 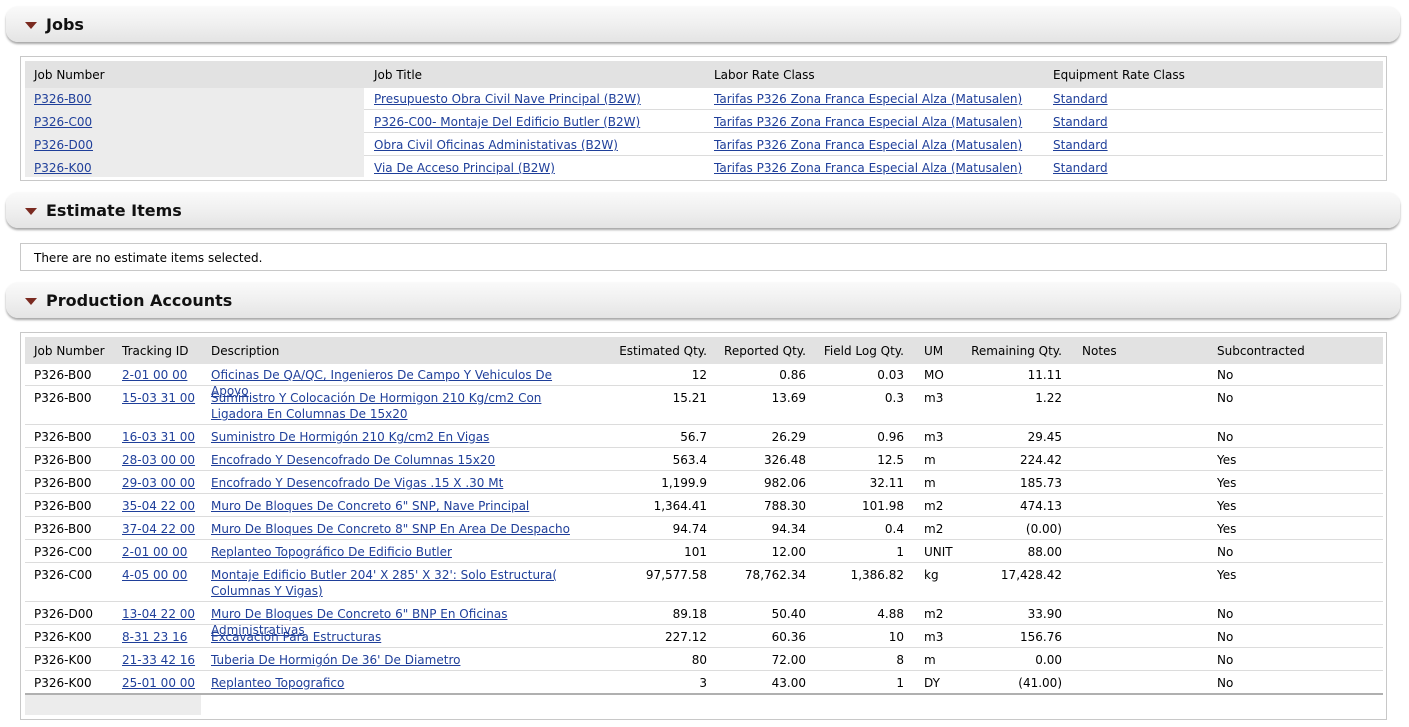 What do you see at coordinates (331, 552) in the screenshot?
I see `pa-cell-description-link: Replanteo Topográfico De Edificio Butler` at bounding box center [331, 552].